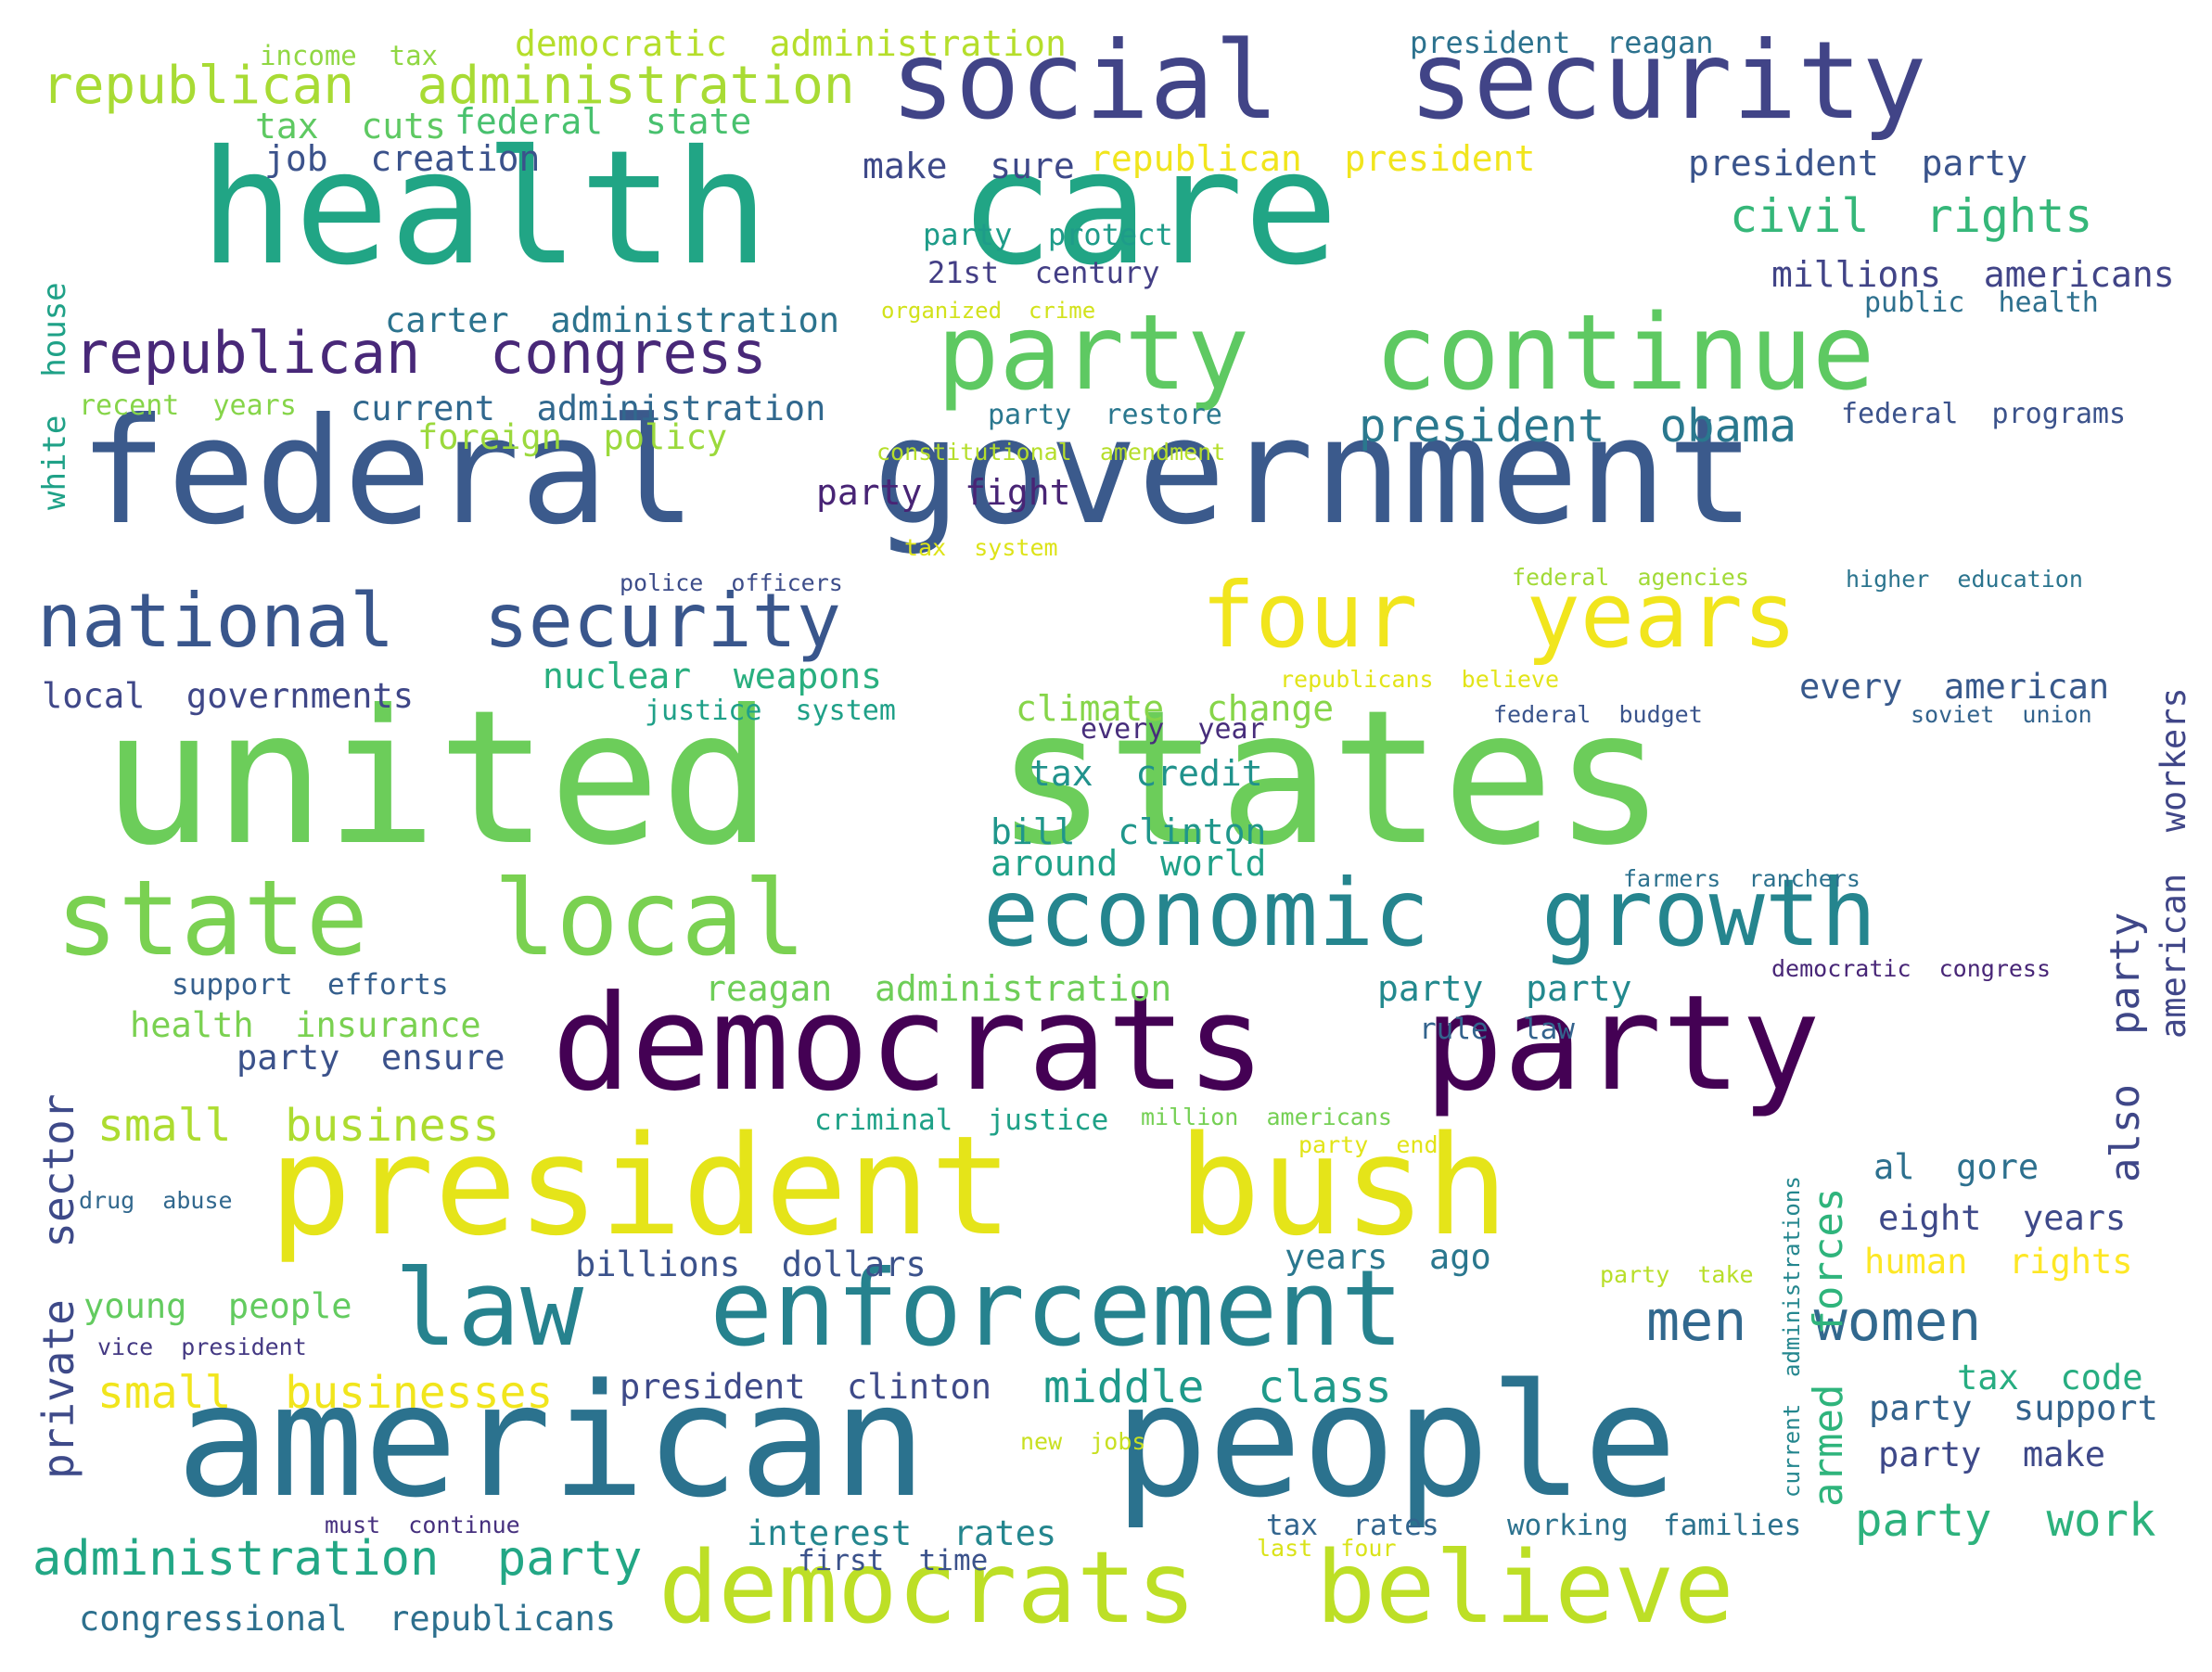 The height and width of the screenshot is (1672, 2212). Describe the element at coordinates (943, 492) in the screenshot. I see `phrase-party-fight: party fight` at that location.